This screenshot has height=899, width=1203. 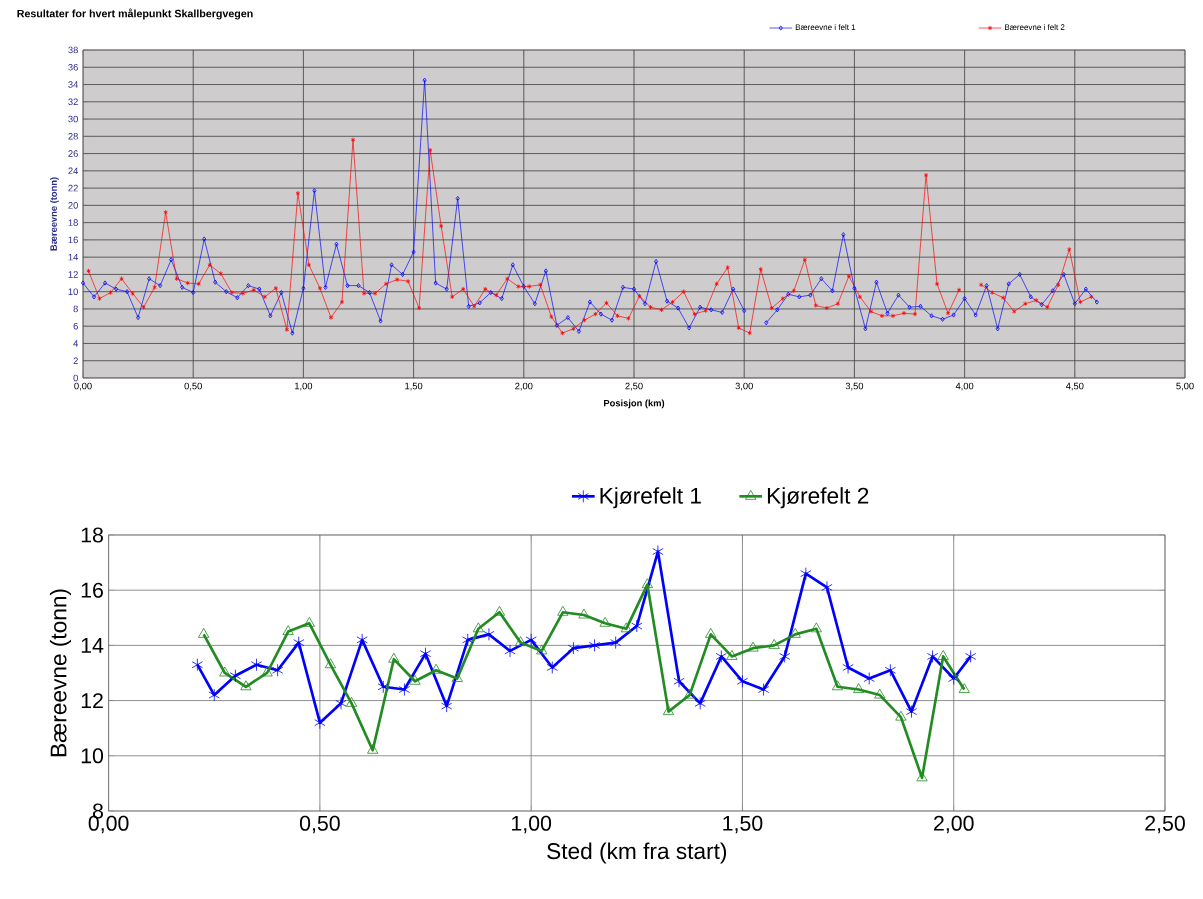 I want to click on chart-title: Resultater for hvert målepunkt Skallbergvegen, so click(x=135, y=14).